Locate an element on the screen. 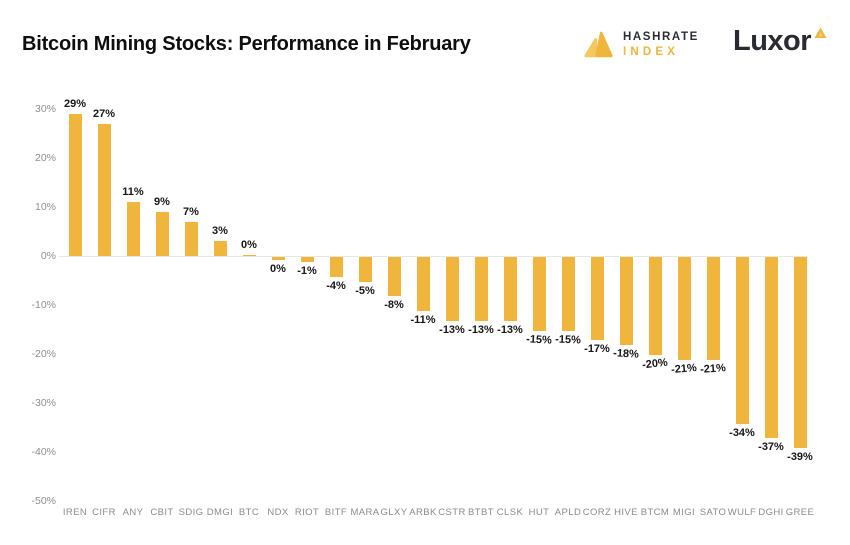 This screenshot has height=545, width=850. bar-glxy is located at coordinates (394, 277).